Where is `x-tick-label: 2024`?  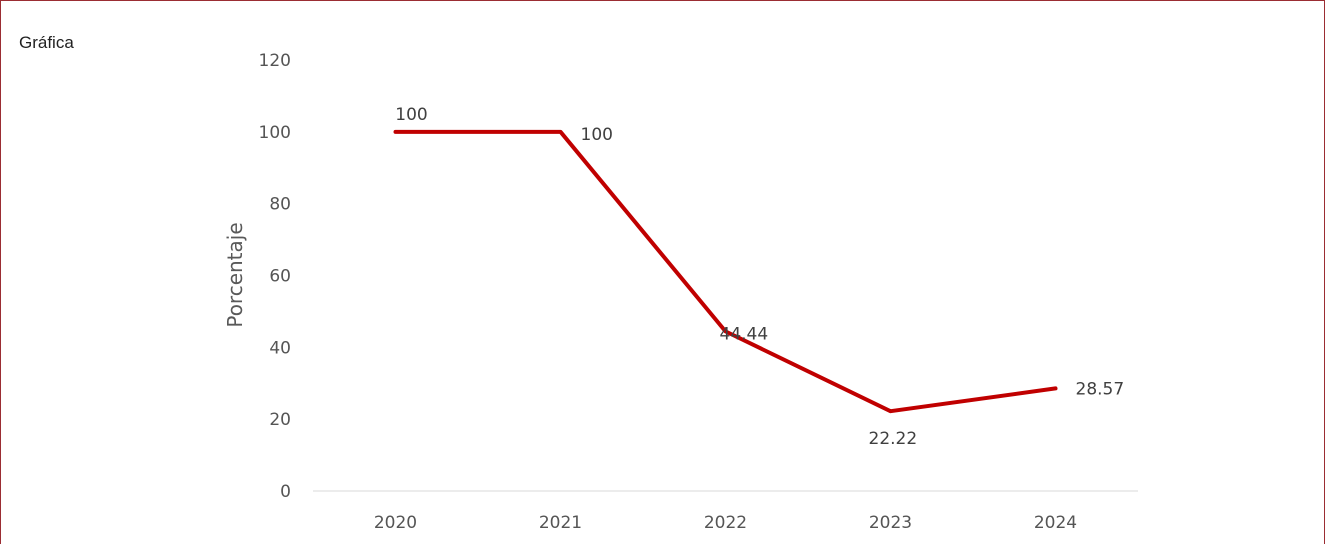 x-tick-label: 2024 is located at coordinates (1055, 523).